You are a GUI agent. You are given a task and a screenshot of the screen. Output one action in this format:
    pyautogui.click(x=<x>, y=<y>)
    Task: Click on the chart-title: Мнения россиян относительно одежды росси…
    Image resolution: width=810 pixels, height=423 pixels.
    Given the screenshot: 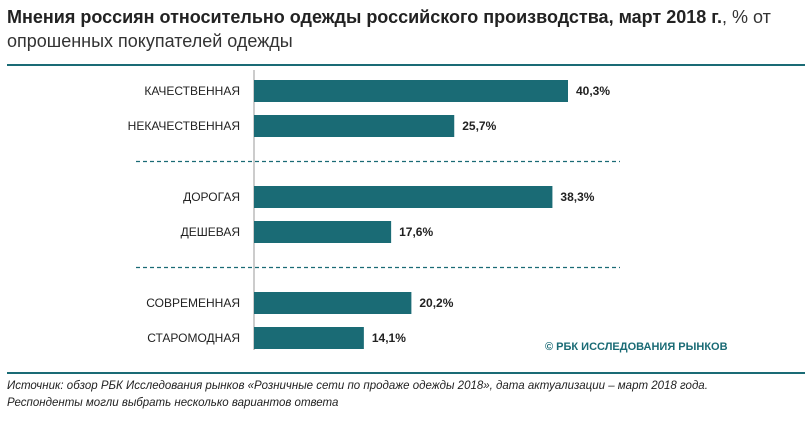 What is the action you would take?
    pyautogui.click(x=407, y=29)
    